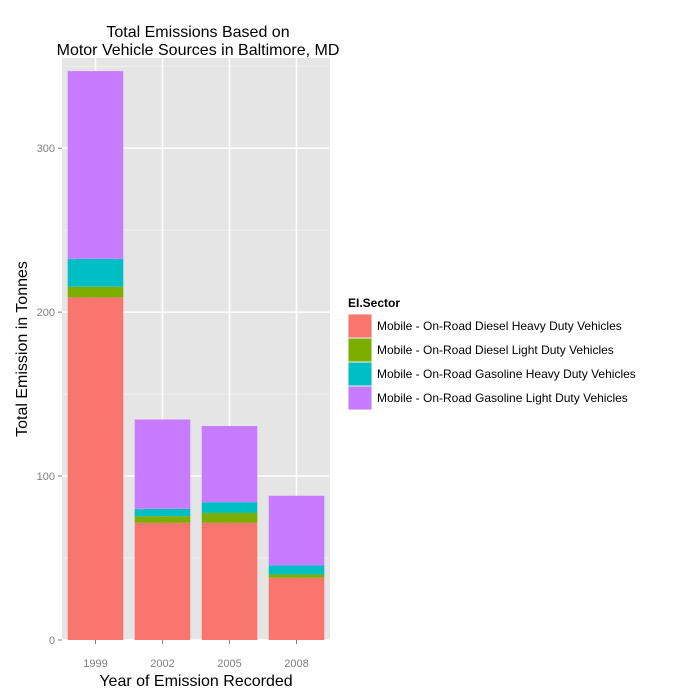 The width and height of the screenshot is (700, 700). Describe the element at coordinates (52, 641) in the screenshot. I see `y-tick-label: 0` at that location.